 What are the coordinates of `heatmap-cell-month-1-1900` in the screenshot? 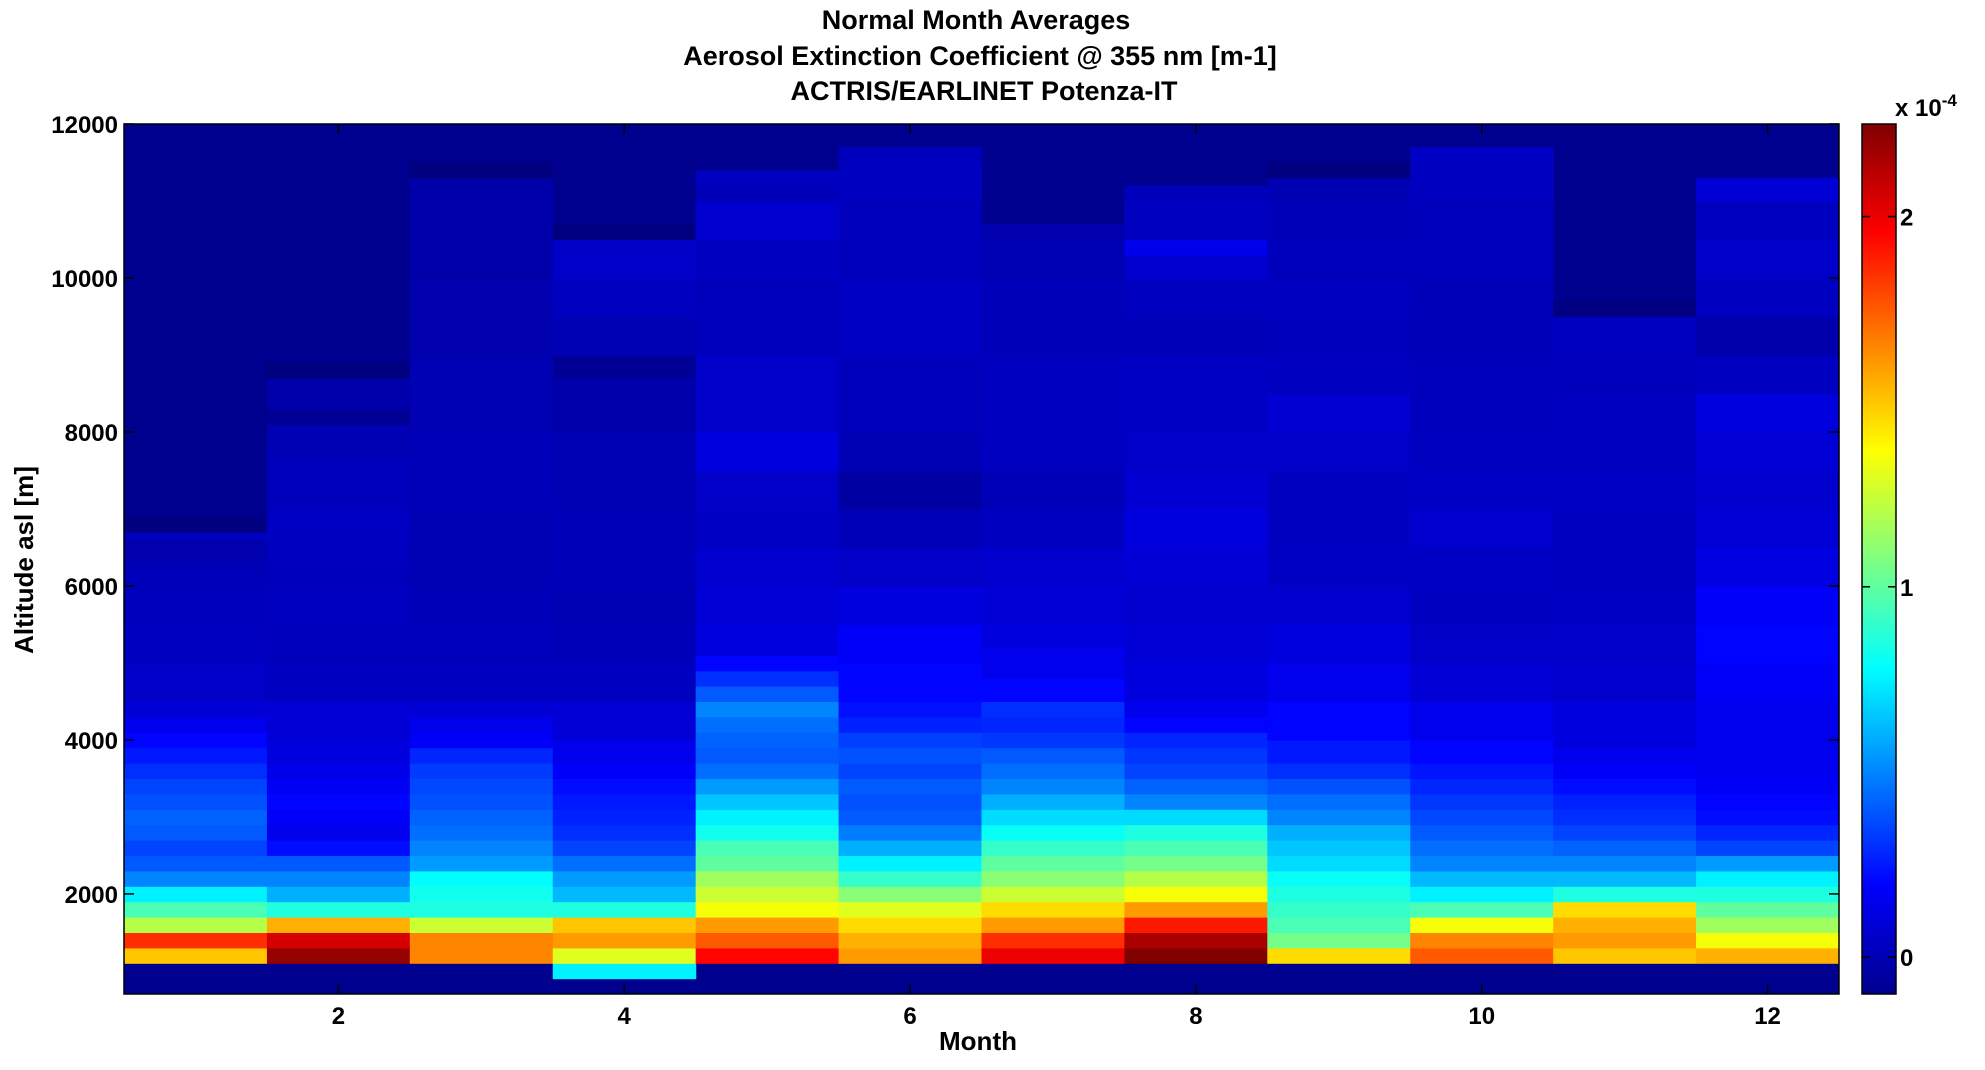 It's located at (196, 894).